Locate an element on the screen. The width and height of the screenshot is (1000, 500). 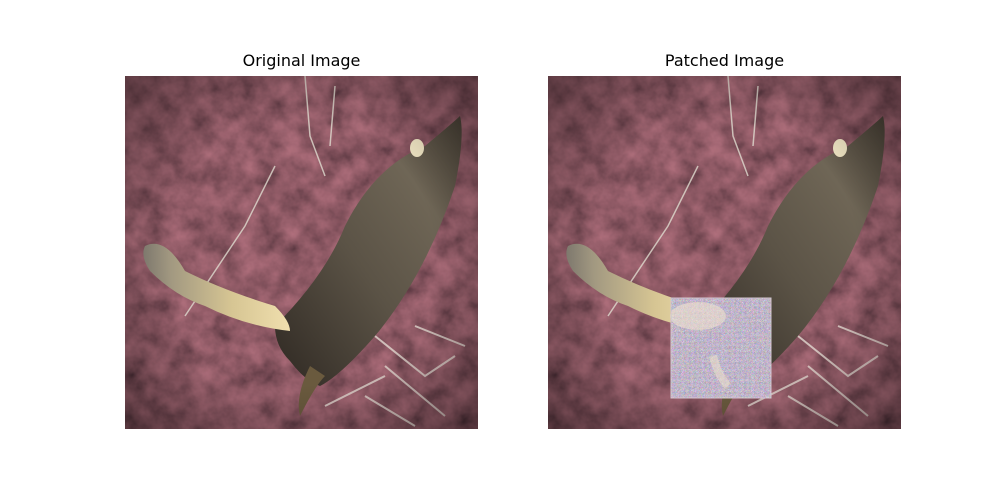
patched-image-title: Patched Image is located at coordinates (724, 60).